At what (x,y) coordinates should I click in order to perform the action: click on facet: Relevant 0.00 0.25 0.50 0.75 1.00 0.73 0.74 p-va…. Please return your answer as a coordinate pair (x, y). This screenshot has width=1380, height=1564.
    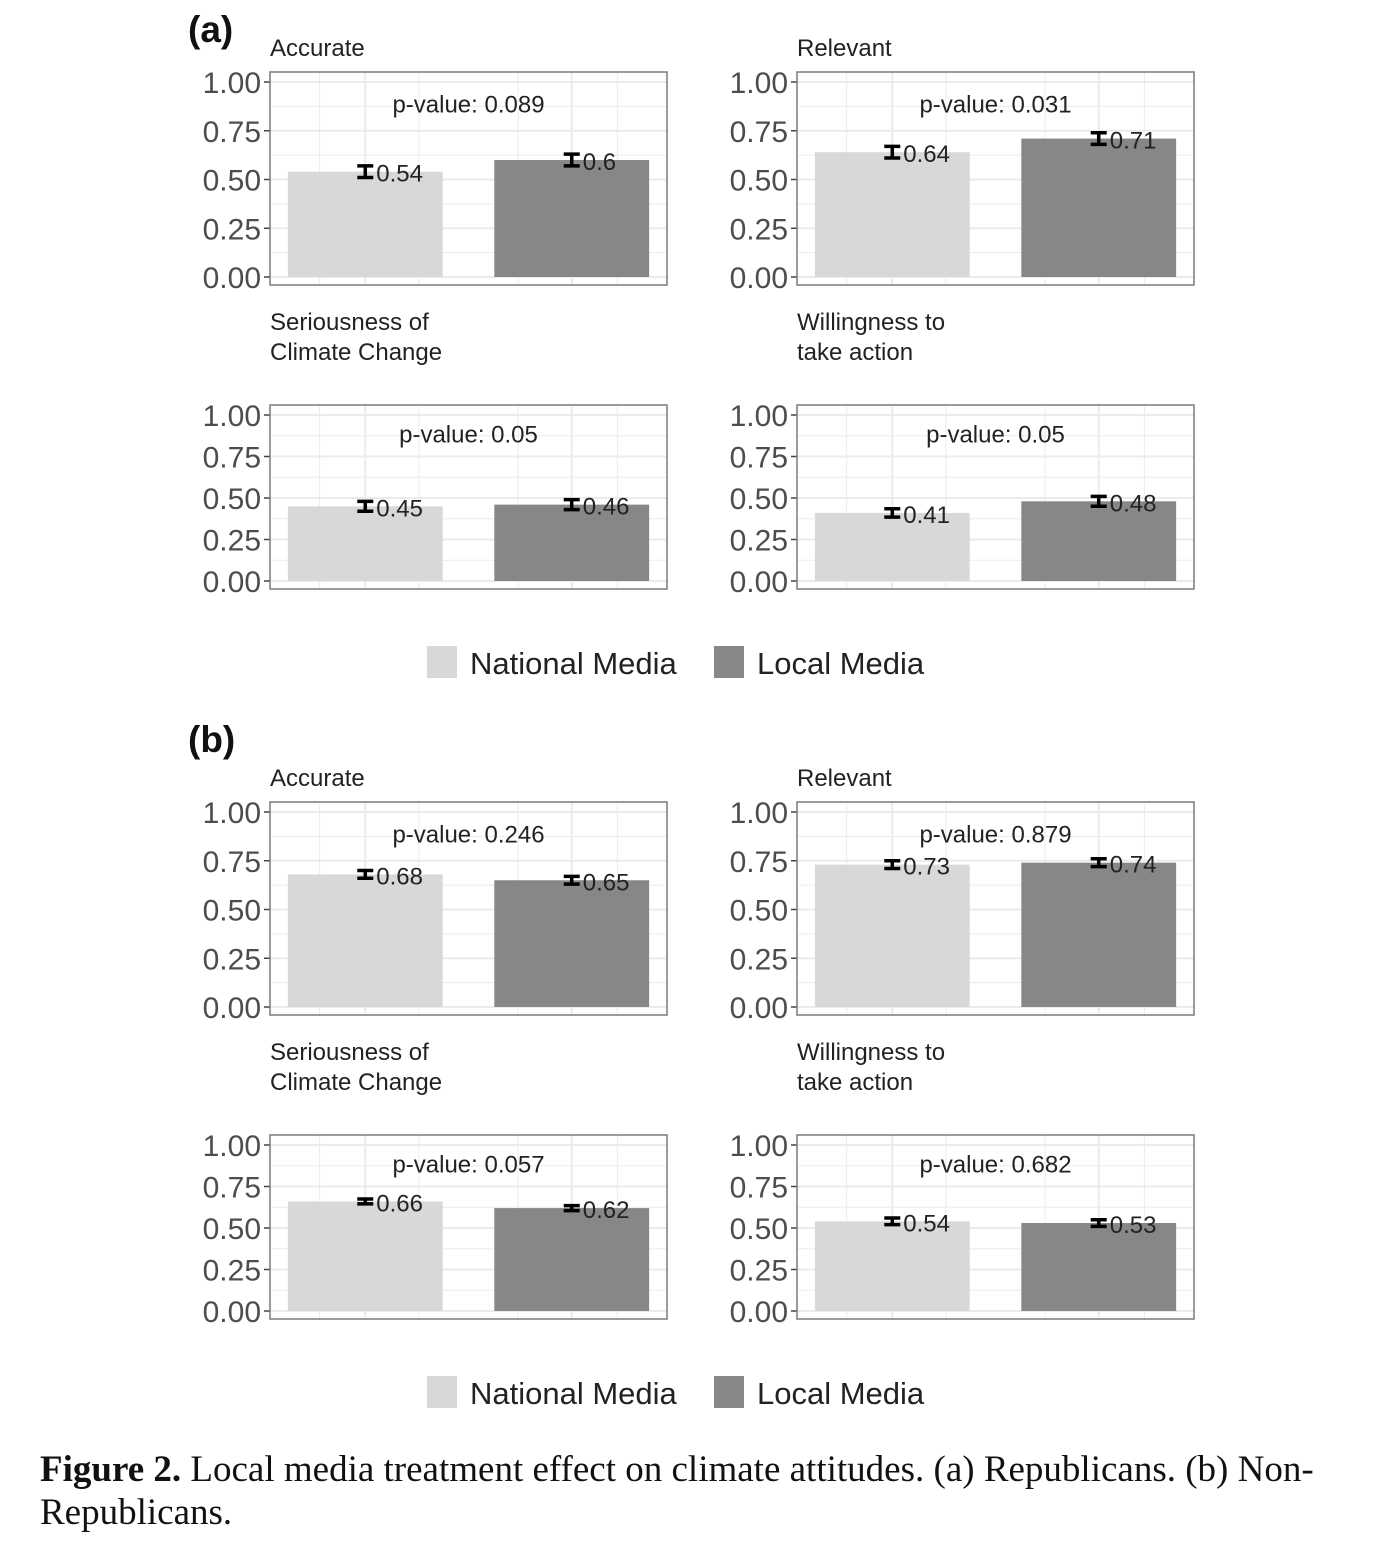
    Looking at the image, I should click on (962, 895).